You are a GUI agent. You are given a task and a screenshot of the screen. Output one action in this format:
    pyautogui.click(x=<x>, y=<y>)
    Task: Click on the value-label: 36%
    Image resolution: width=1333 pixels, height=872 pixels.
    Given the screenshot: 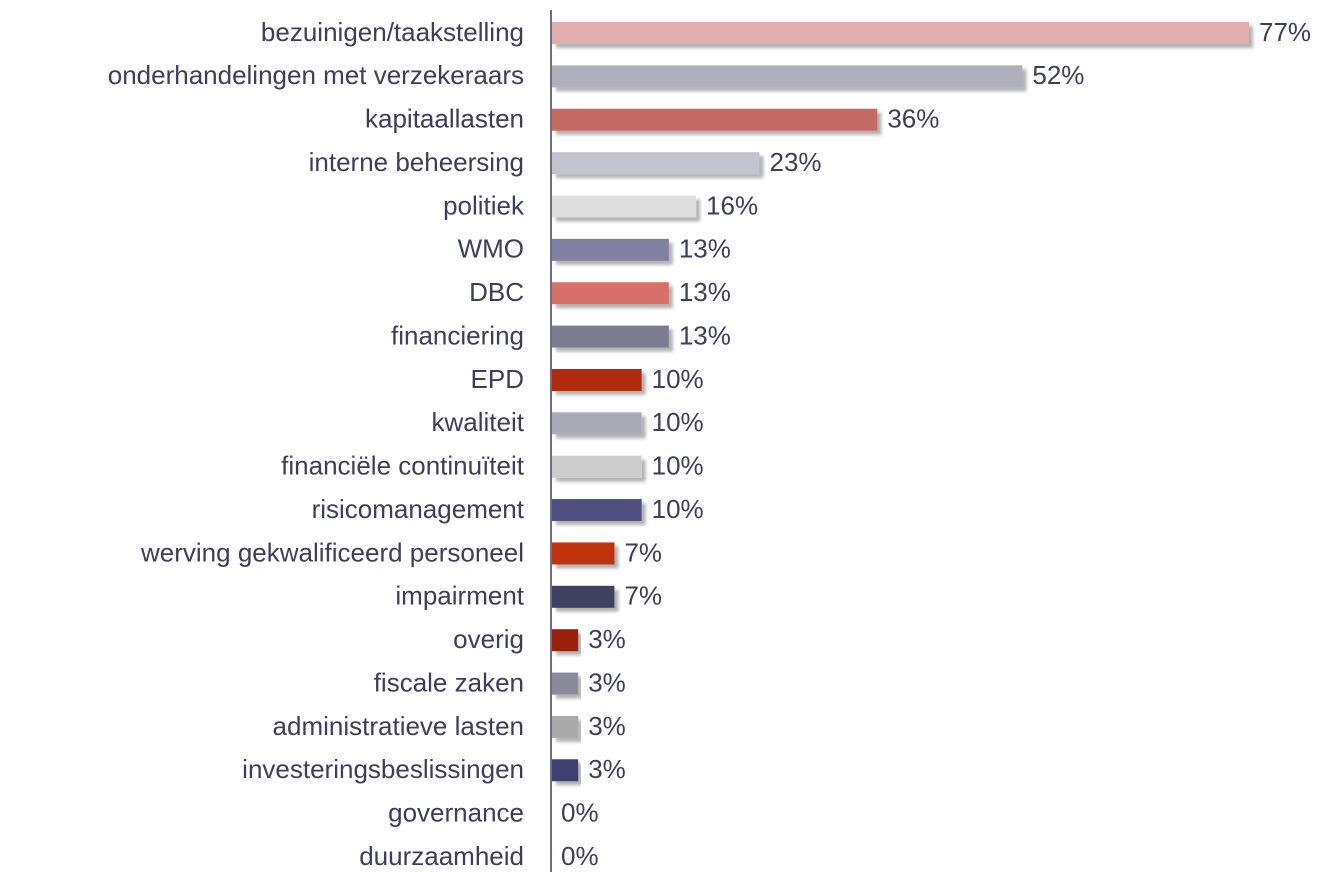 What is the action you would take?
    pyautogui.click(x=913, y=119)
    